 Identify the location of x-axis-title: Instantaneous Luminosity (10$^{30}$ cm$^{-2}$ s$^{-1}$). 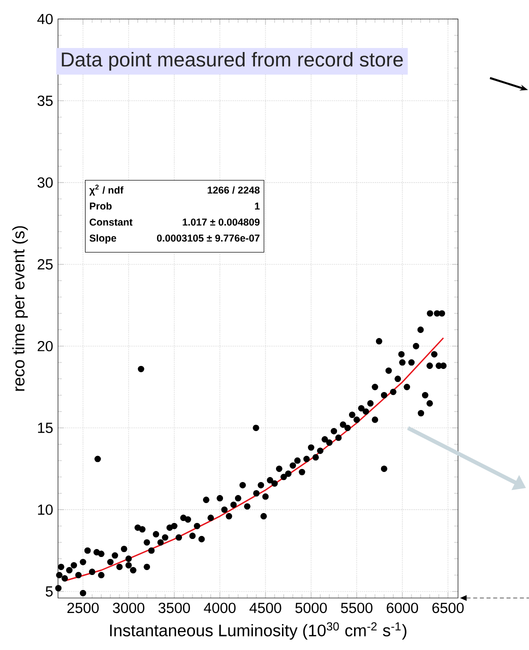
(258, 631).